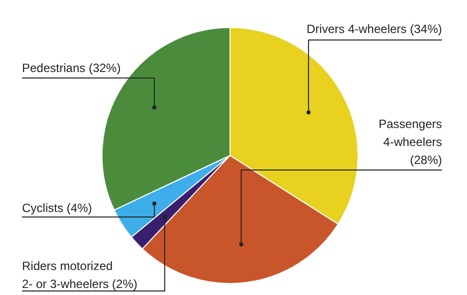 The width and height of the screenshot is (467, 295). I want to click on slice-label: Cyclists (4%), so click(57, 208).